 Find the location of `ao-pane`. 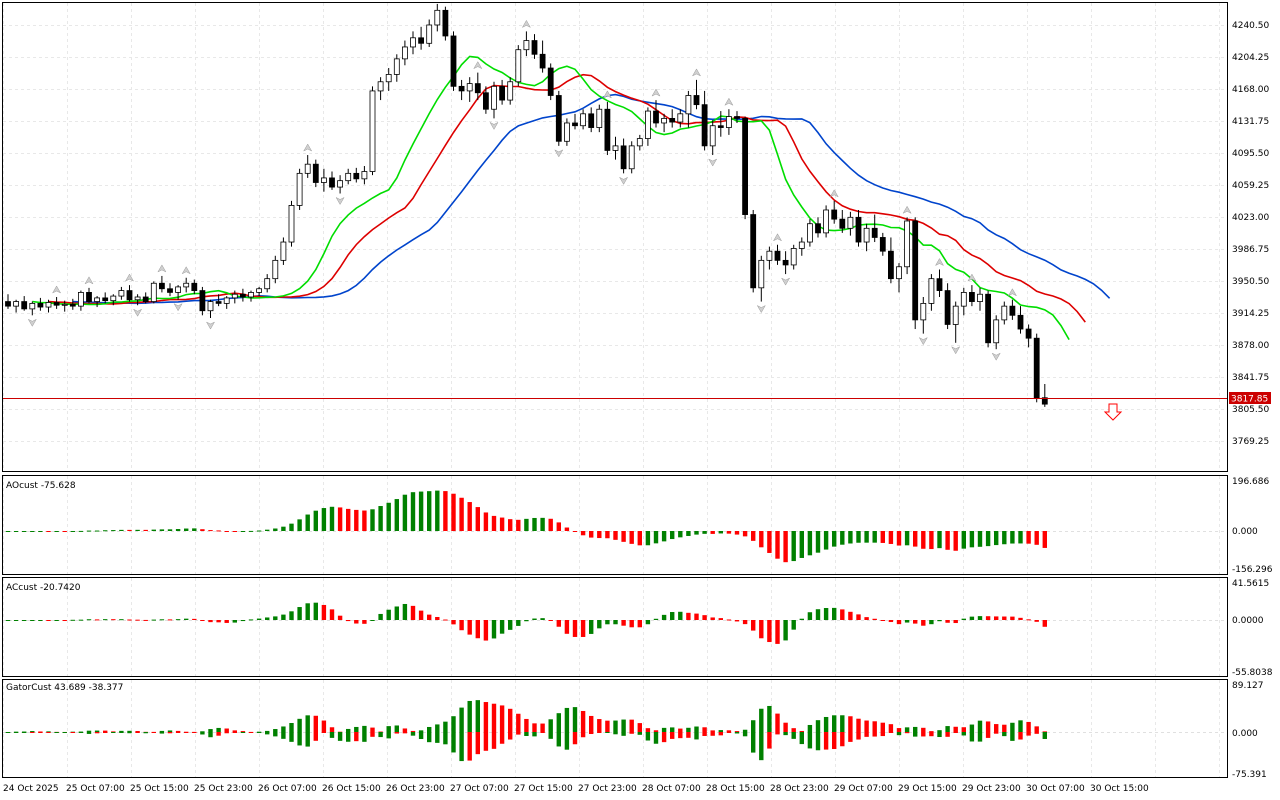

ao-pane is located at coordinates (615, 525).